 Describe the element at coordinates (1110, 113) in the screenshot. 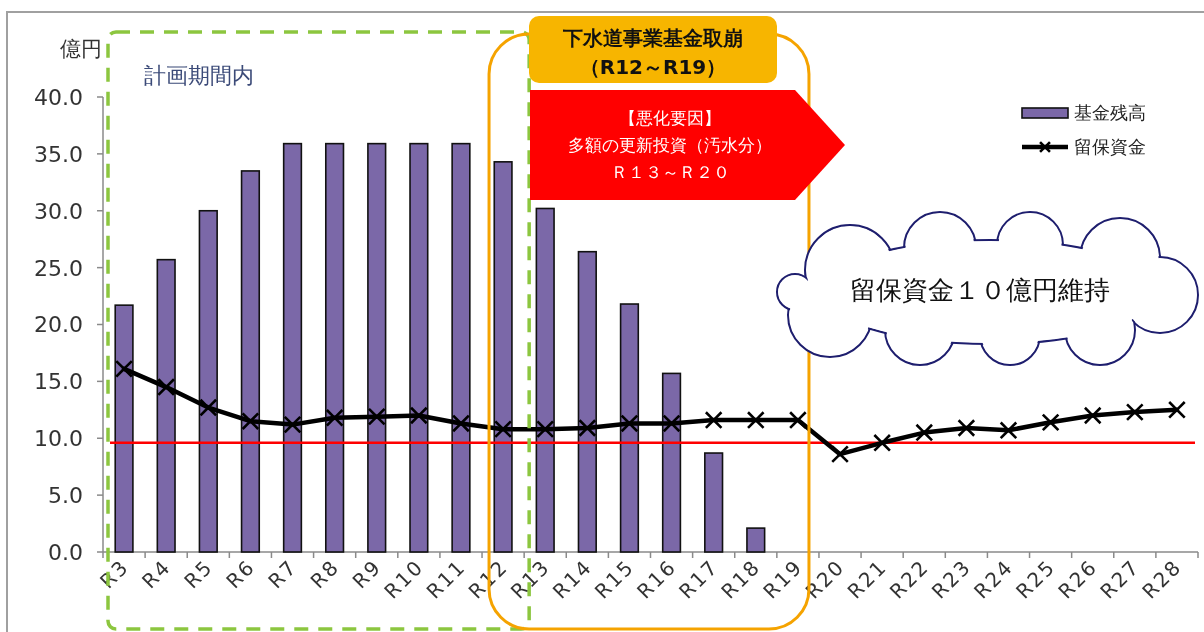

I see `legend-label: 基金残高` at that location.